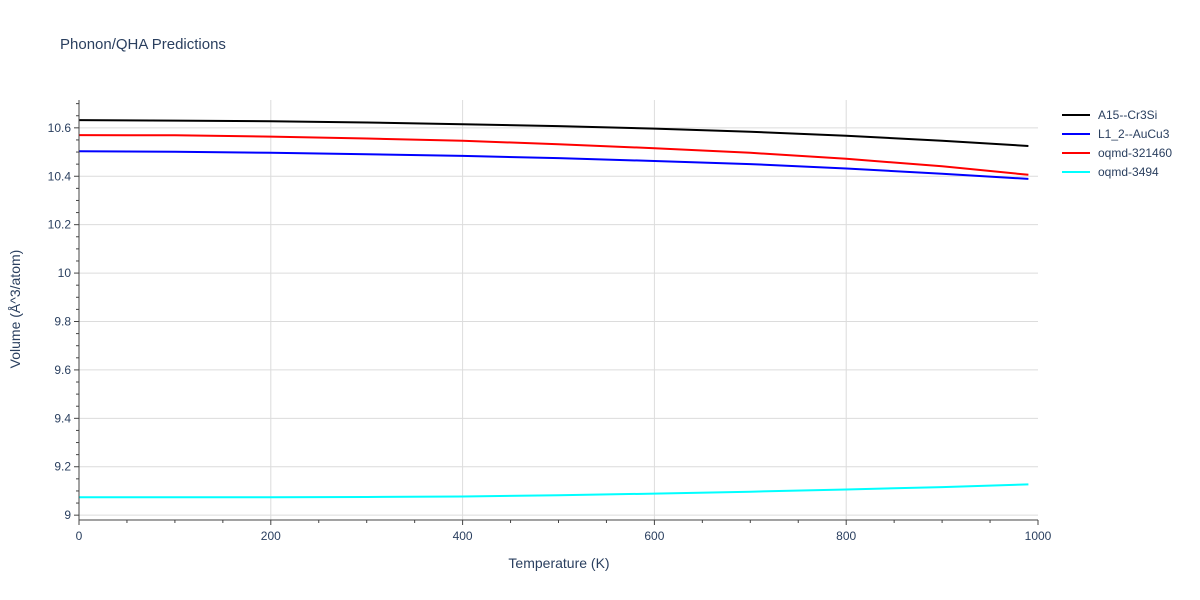  Describe the element at coordinates (846, 536) in the screenshot. I see `x-tick-label: 800` at that location.